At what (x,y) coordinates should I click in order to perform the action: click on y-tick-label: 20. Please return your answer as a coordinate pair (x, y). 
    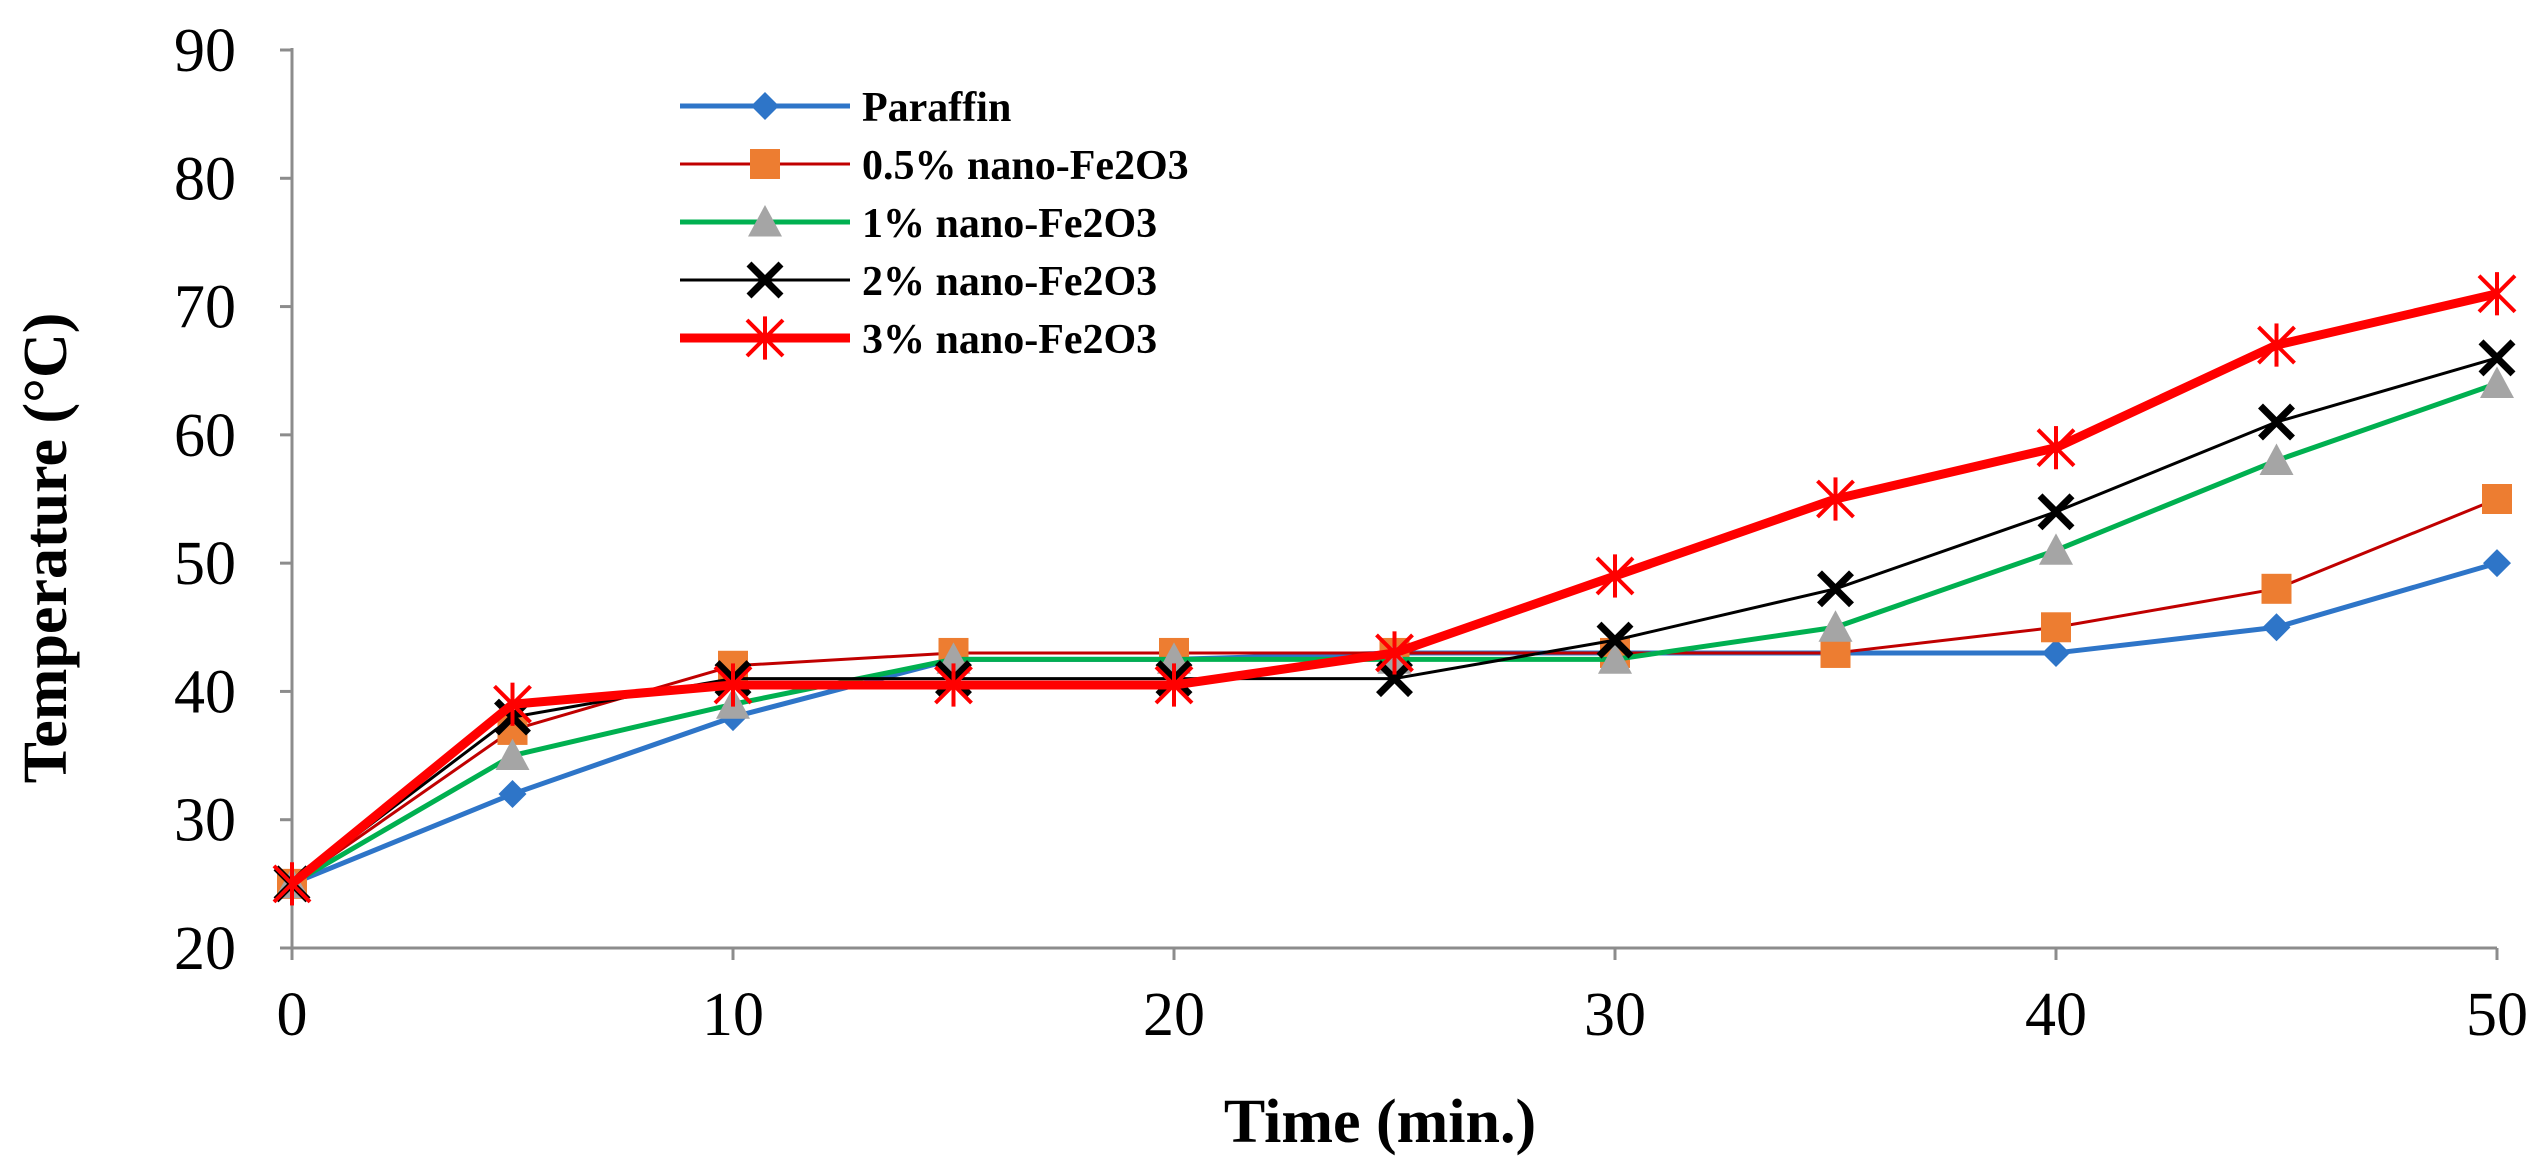
    Looking at the image, I should click on (205, 949).